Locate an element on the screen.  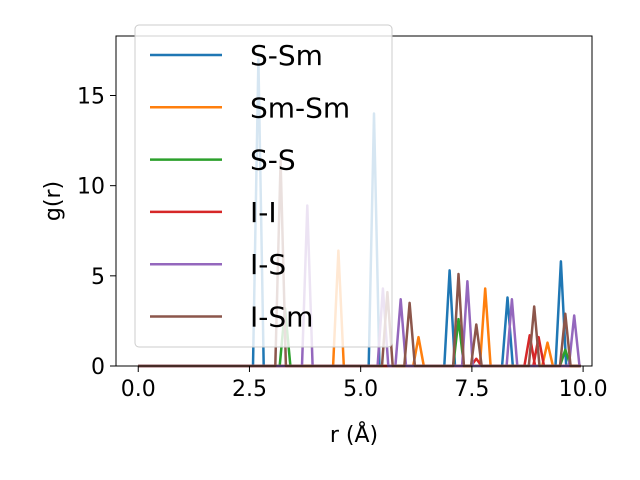
legend-label-sm-sm: Sm-Sm is located at coordinates (300, 107).